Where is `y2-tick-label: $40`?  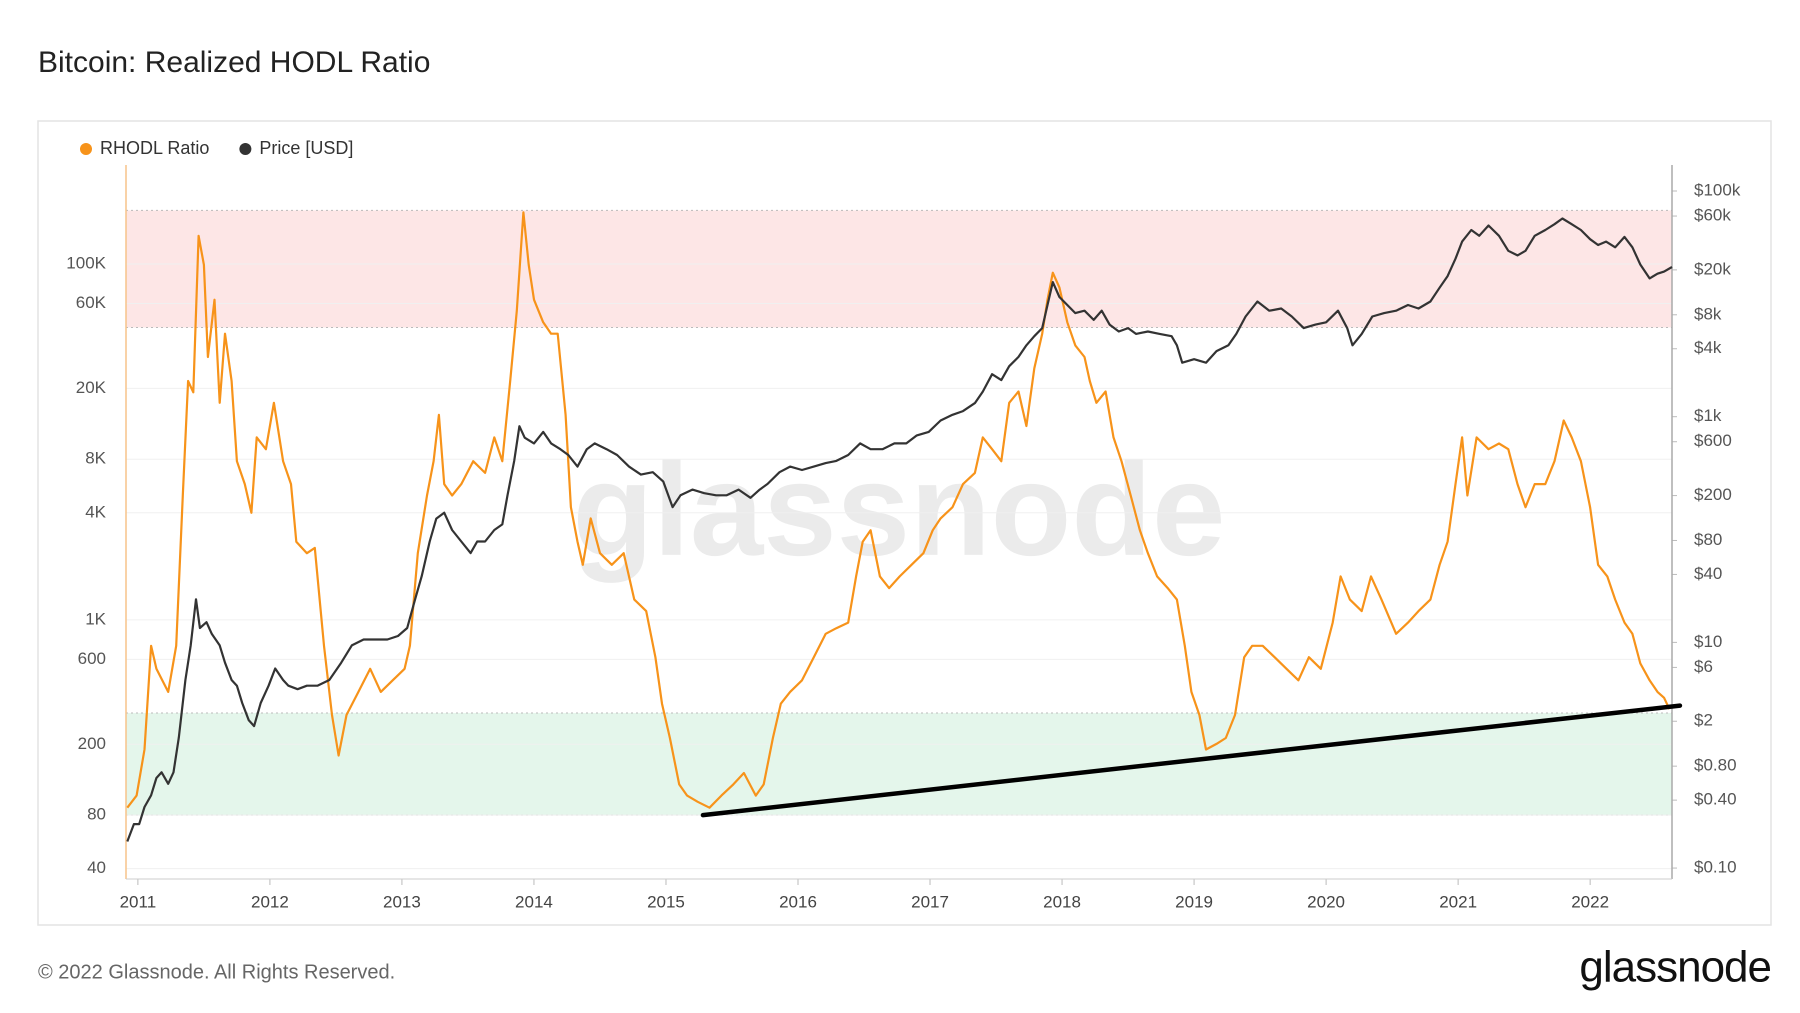
y2-tick-label: $40 is located at coordinates (1708, 573).